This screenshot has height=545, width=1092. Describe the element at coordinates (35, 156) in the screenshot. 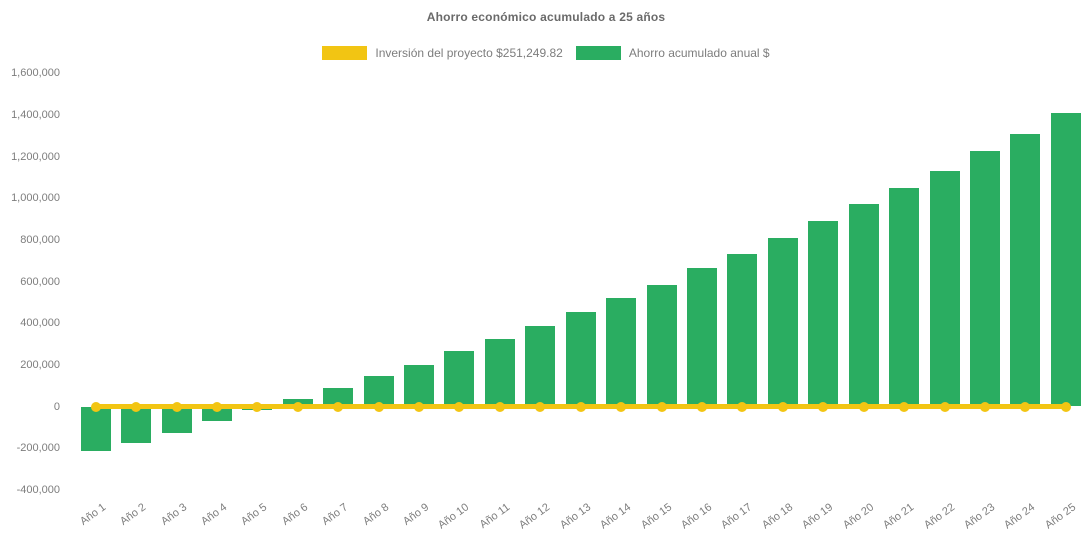

I see `y-axis-label: 1,200,000` at that location.